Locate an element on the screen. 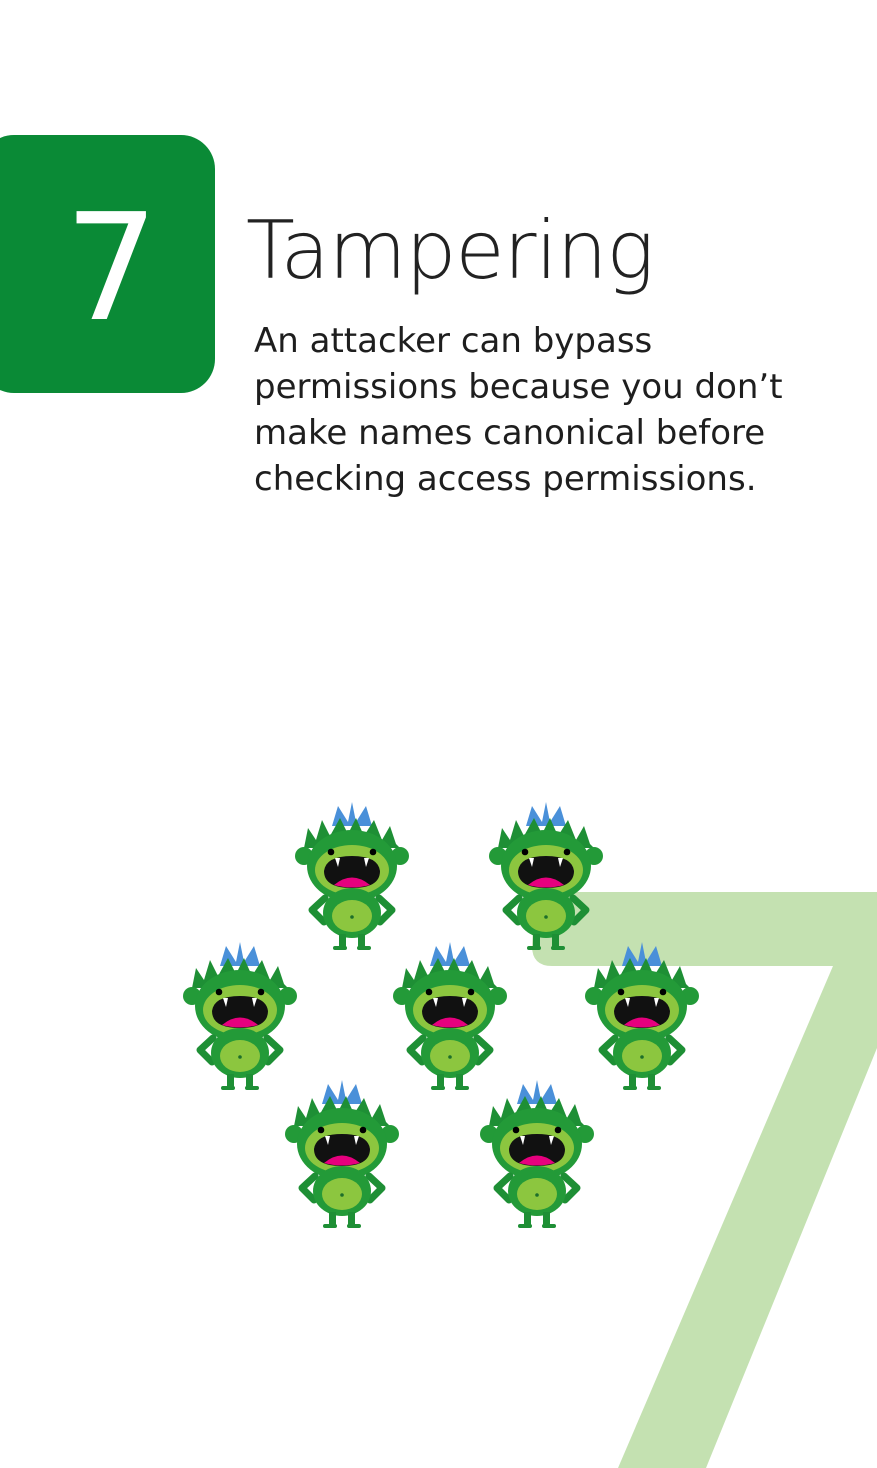 Image resolution: width=877 pixels, height=1468 pixels. card-number: 7 is located at coordinates (111, 268).